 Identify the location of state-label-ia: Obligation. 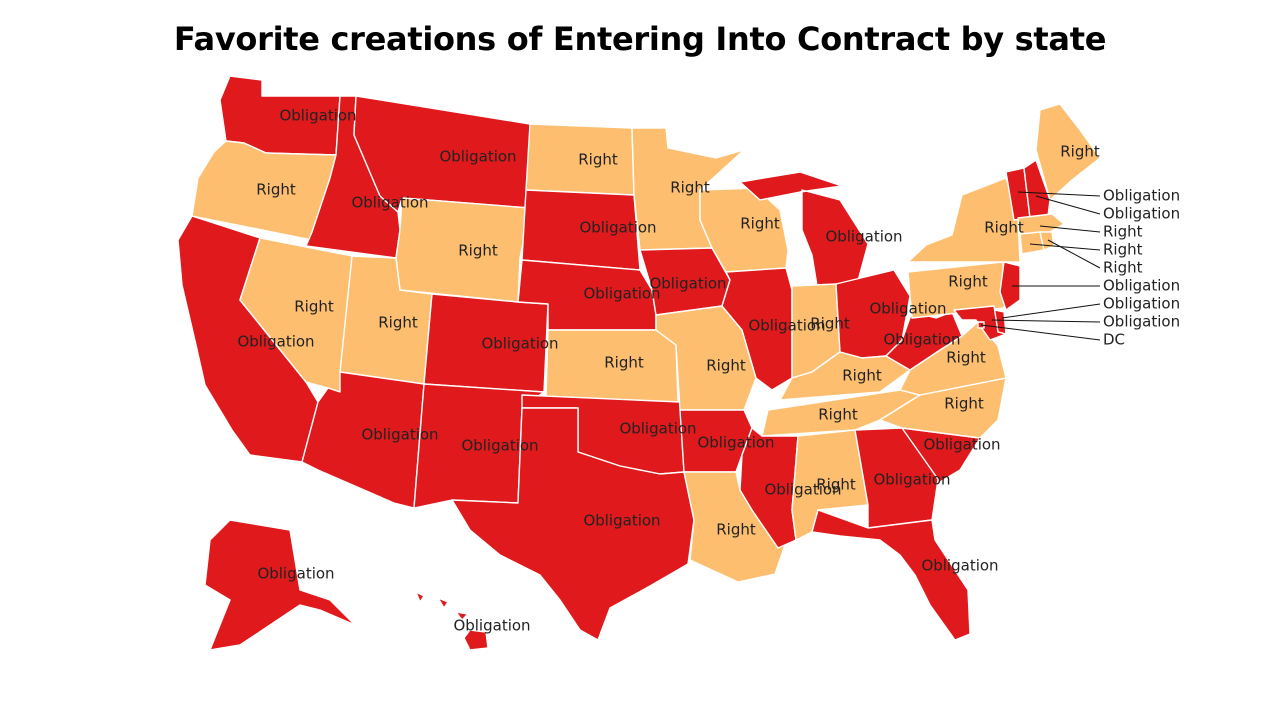
(687, 284).